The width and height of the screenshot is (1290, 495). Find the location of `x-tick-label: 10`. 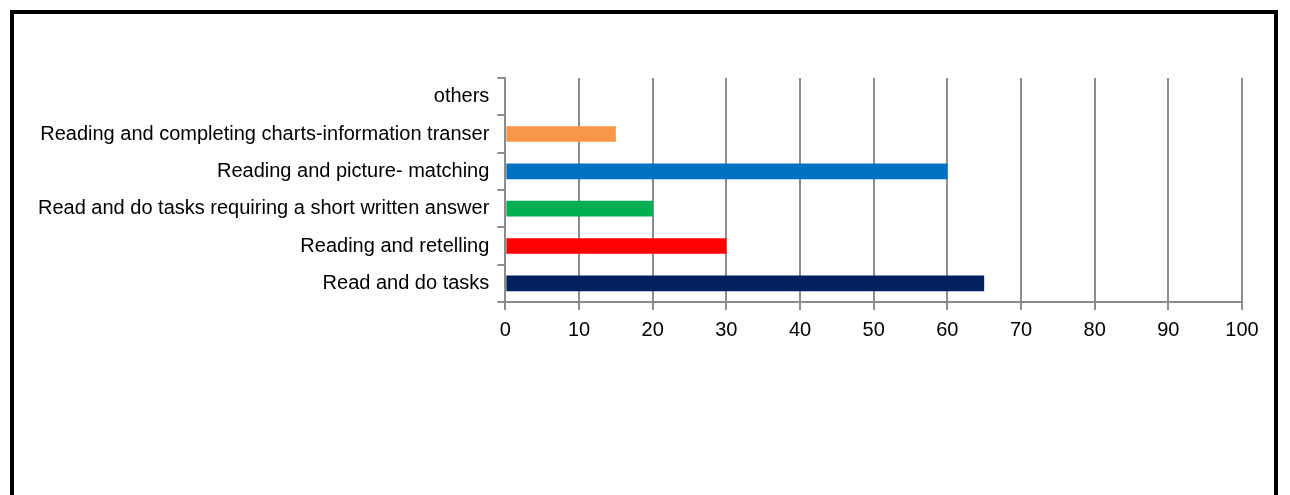

x-tick-label: 10 is located at coordinates (579, 328).